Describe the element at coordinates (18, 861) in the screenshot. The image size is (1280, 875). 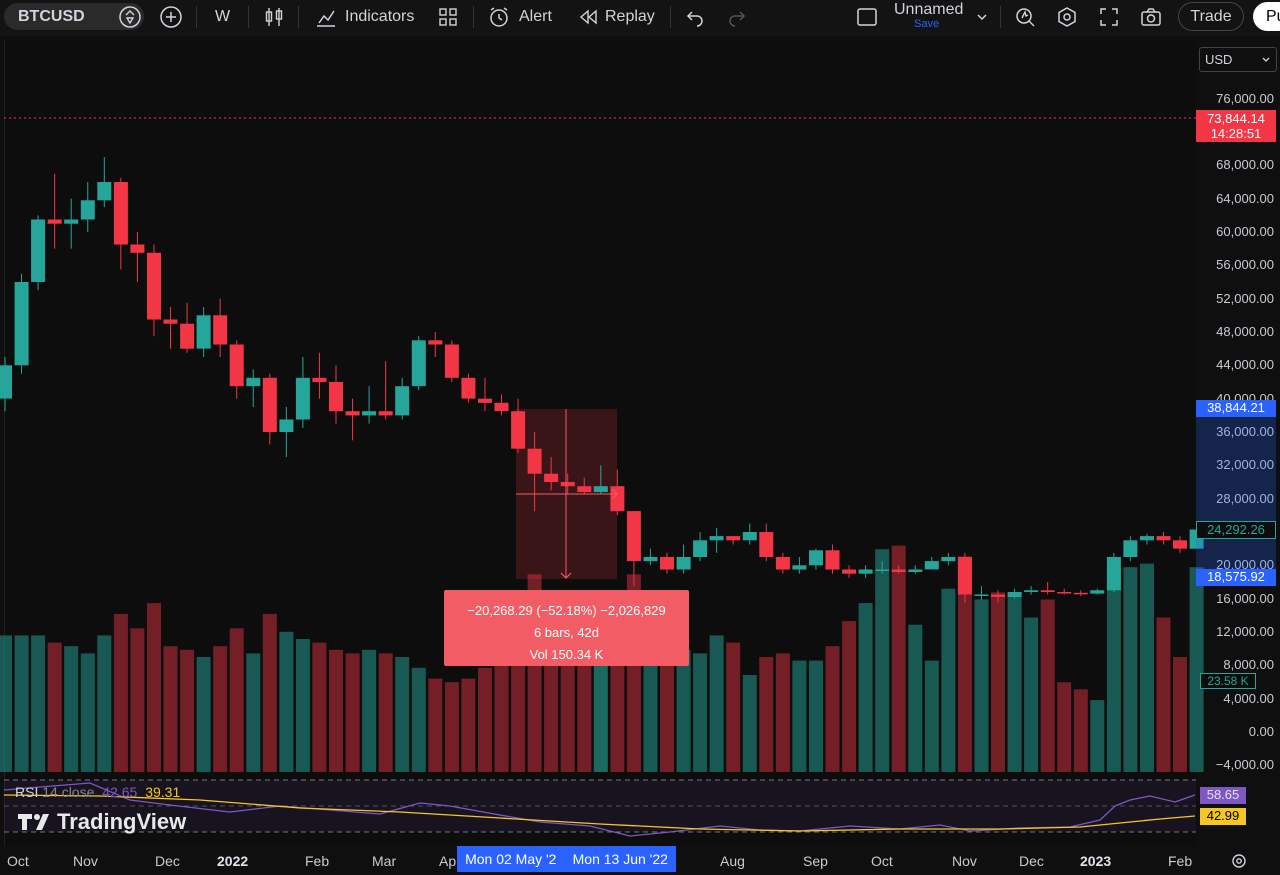
I see `time-axis-label: Oct` at that location.